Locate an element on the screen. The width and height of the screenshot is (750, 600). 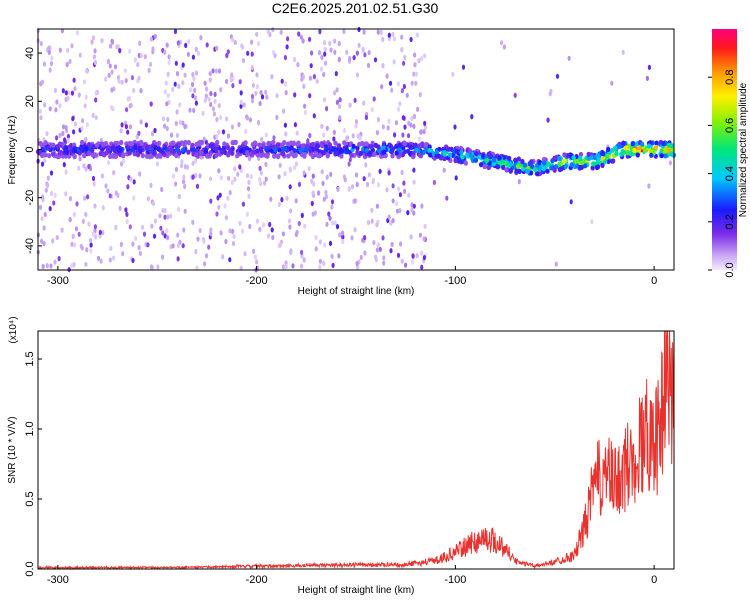
x-tick-label: -200 is located at coordinates (257, 281).